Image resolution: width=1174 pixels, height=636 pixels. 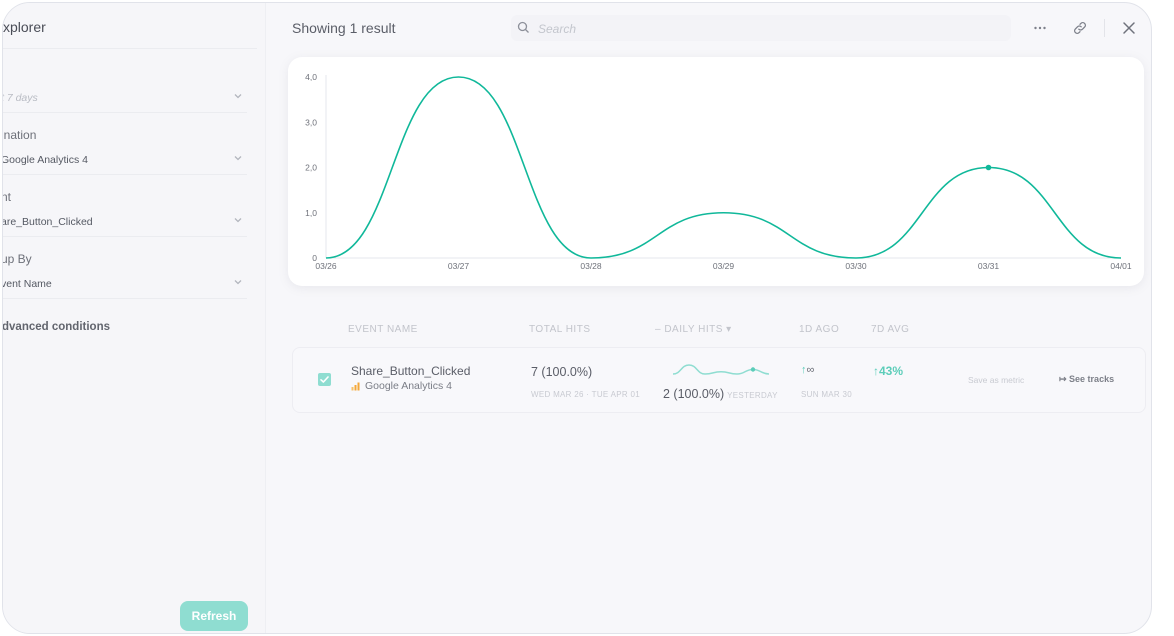 I want to click on destination-value: Google Analytics 4, so click(x=45, y=160).